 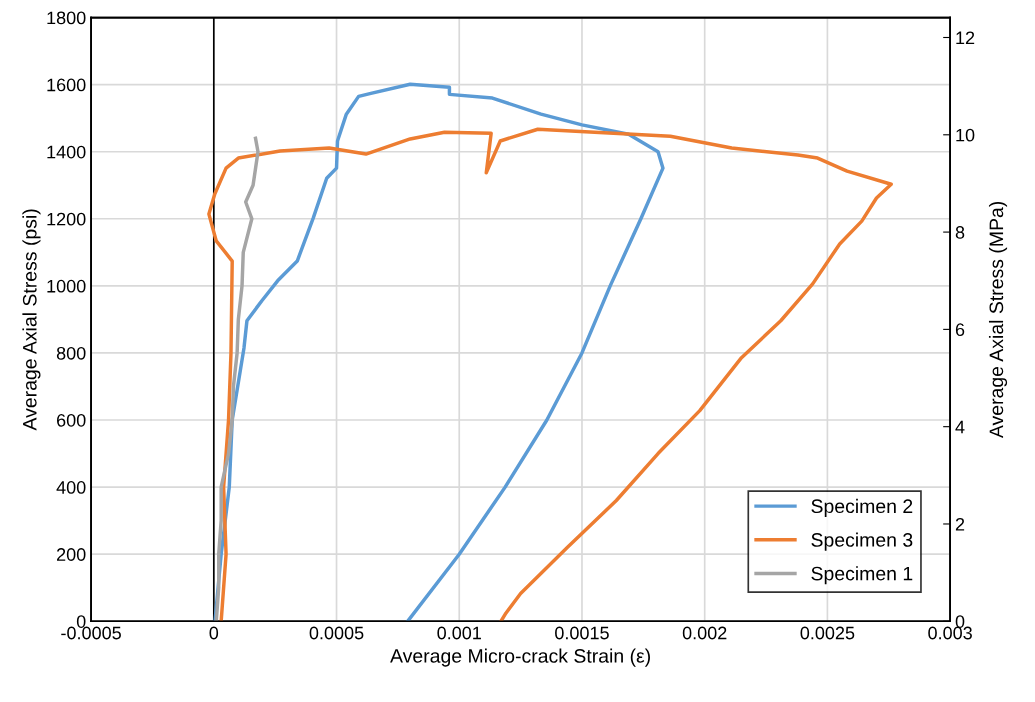 I want to click on x-tick-label: 0.003, so click(x=950, y=633).